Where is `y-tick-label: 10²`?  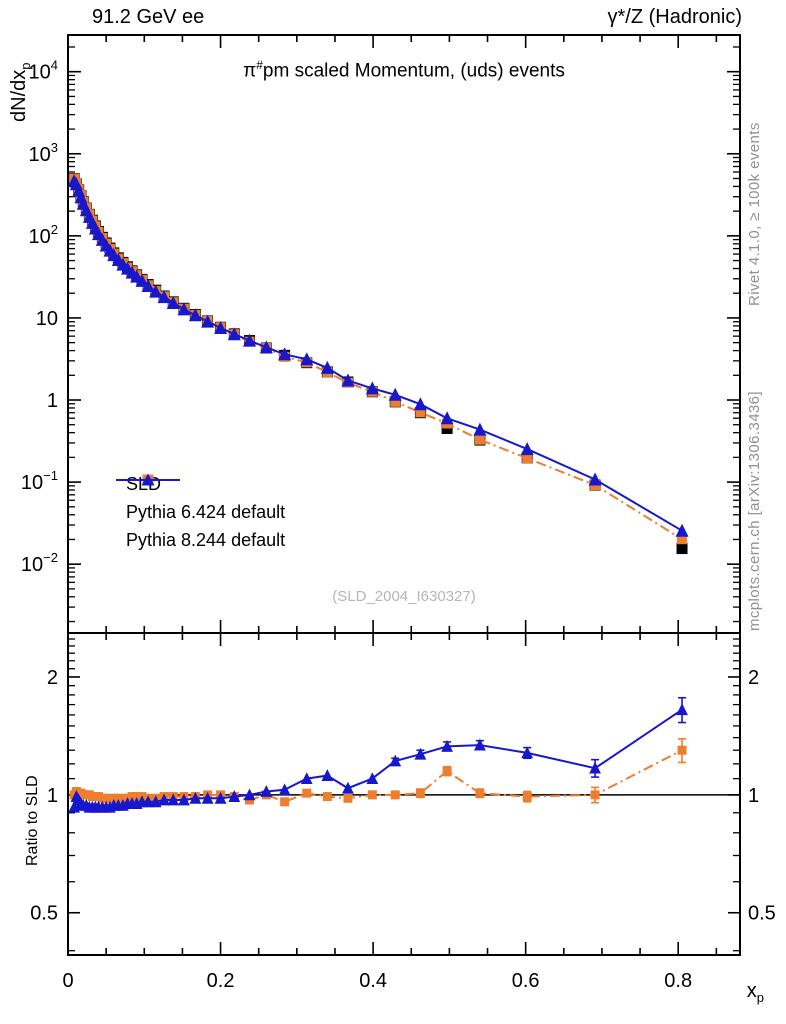
y-tick-label: 10² is located at coordinates (43, 235).